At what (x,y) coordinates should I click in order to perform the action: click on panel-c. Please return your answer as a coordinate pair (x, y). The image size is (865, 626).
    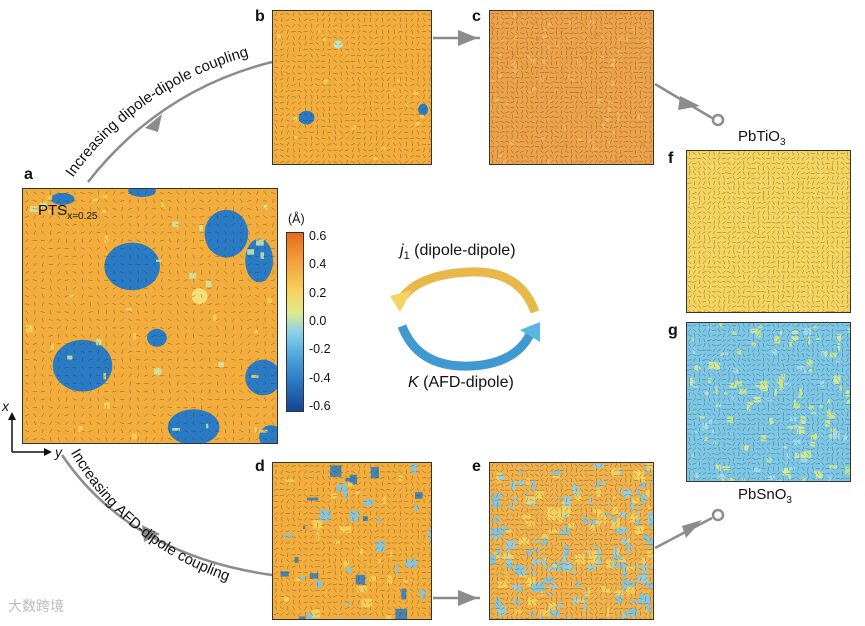
    Looking at the image, I should click on (571, 87).